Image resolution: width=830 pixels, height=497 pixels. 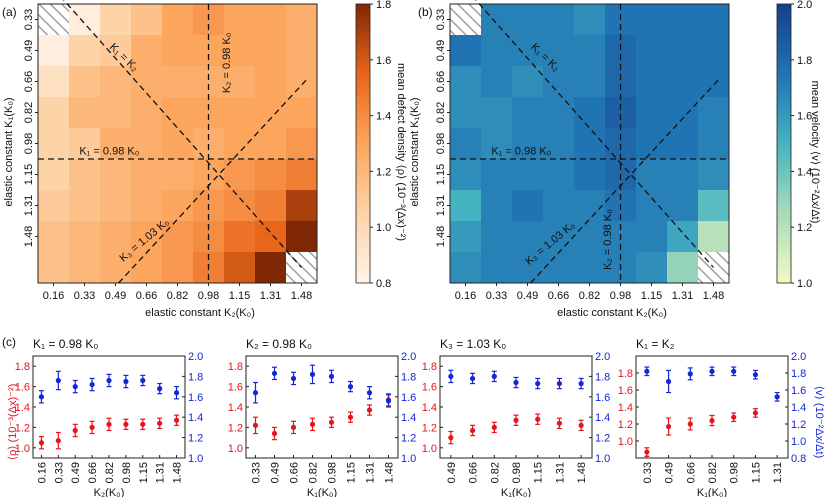 I want to click on right-tick-label: 1.8, so click(x=195, y=377).